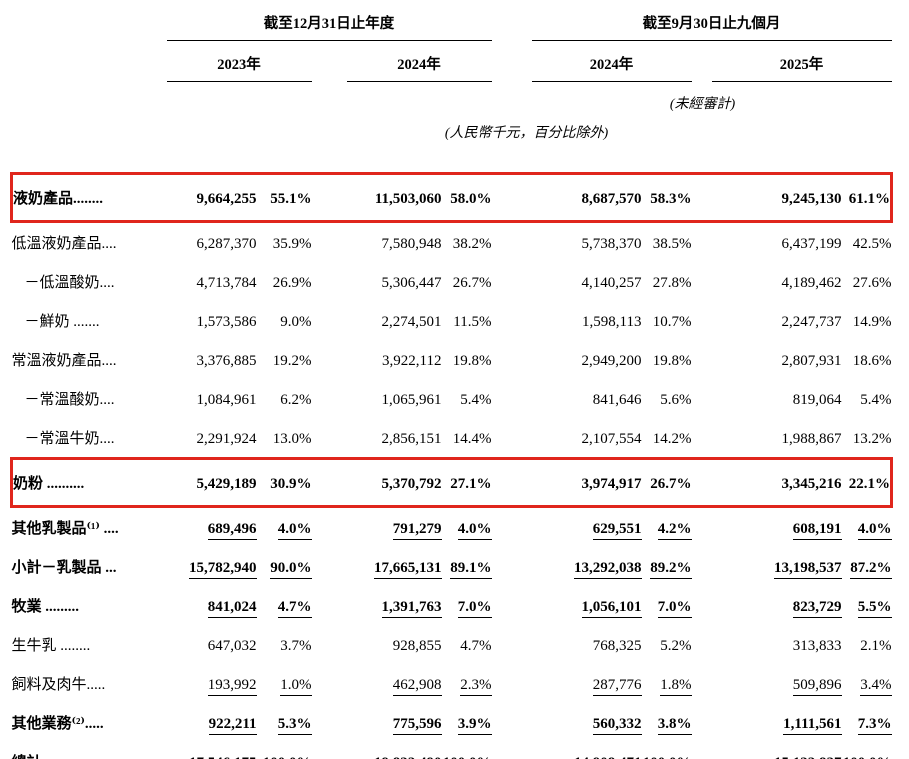 This screenshot has width=909, height=759. What do you see at coordinates (209, 438) in the screenshot?
I see `cell-value: 2,291,924` at bounding box center [209, 438].